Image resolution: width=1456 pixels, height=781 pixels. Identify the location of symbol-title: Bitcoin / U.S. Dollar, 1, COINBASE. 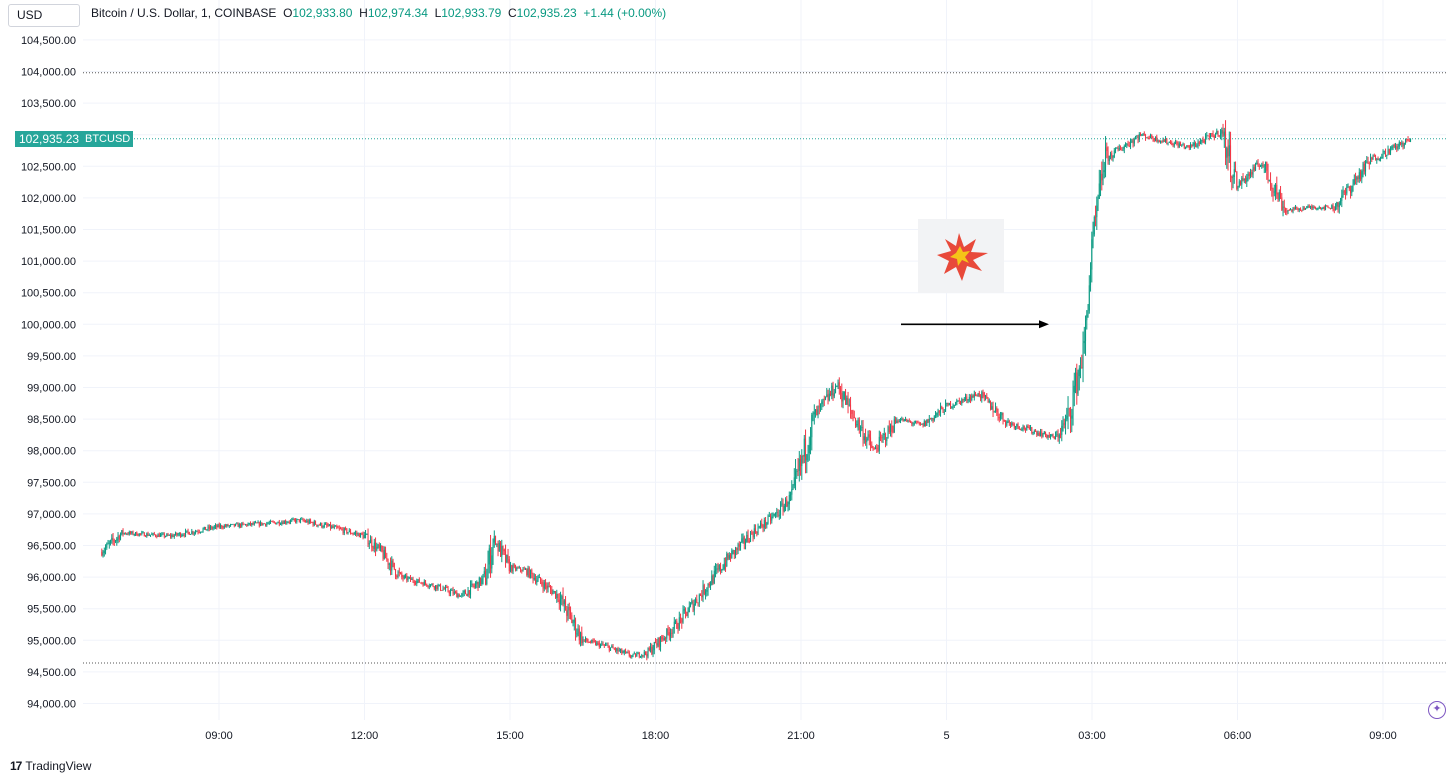
(184, 13).